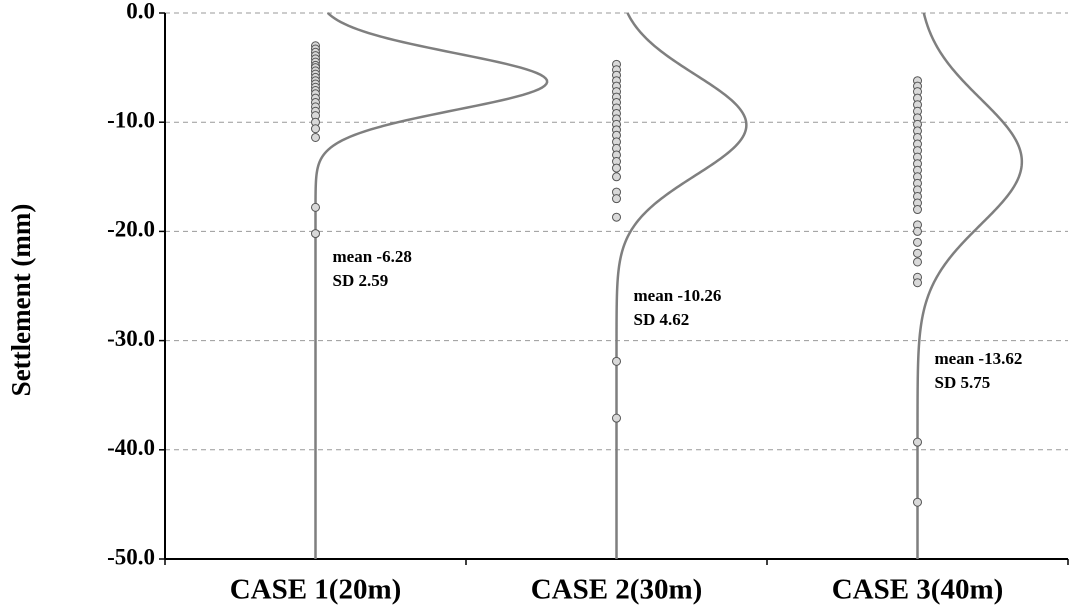 The image size is (1070, 615). I want to click on mean-label: mean -13.62, so click(979, 358).